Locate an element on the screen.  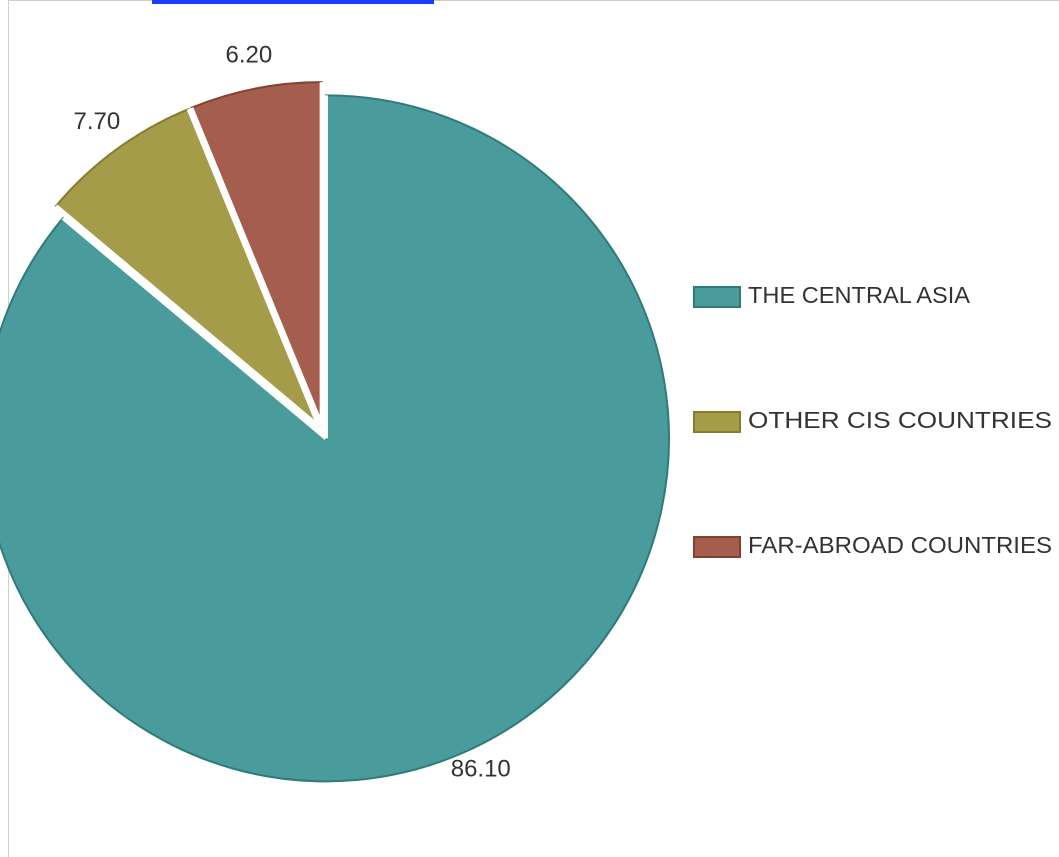
legend-label-central-asia: THE CENTRAL ASIA is located at coordinates (859, 295).